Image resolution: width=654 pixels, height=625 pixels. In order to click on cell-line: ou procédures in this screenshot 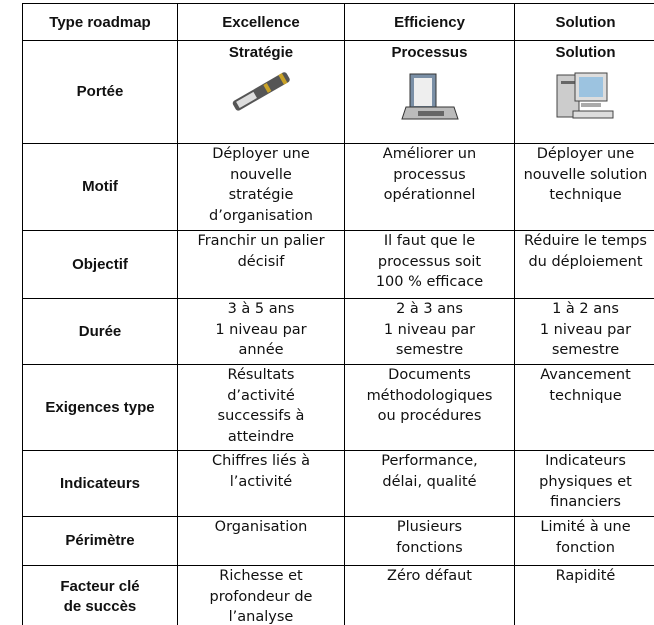, I will do `click(429, 416)`.